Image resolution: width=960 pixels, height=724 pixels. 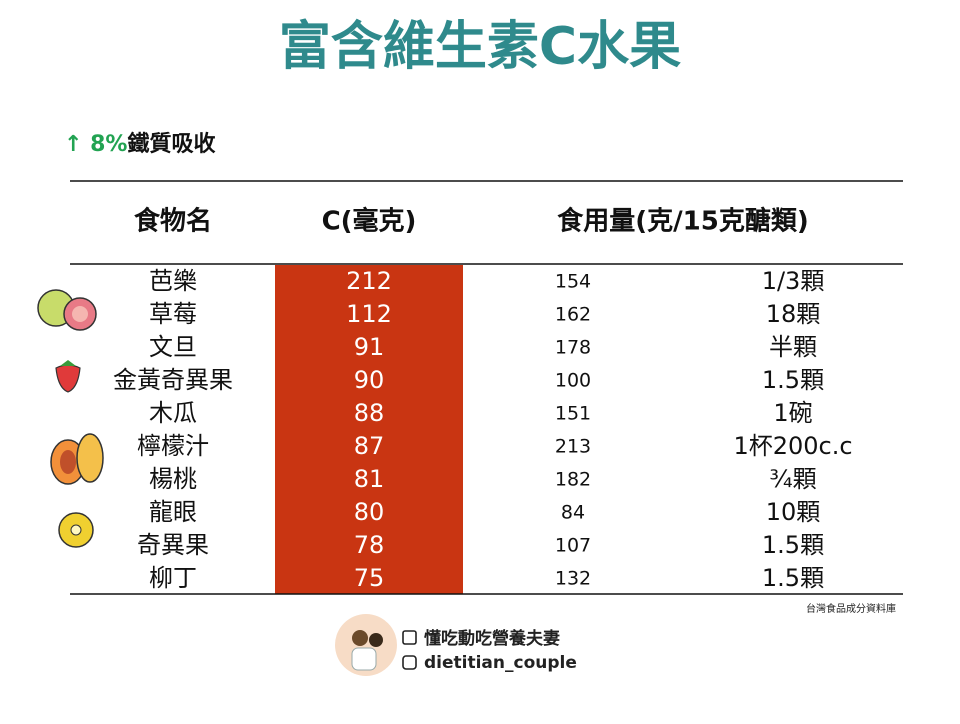 What do you see at coordinates (173, 479) in the screenshot?
I see `food-name: 楊桃` at bounding box center [173, 479].